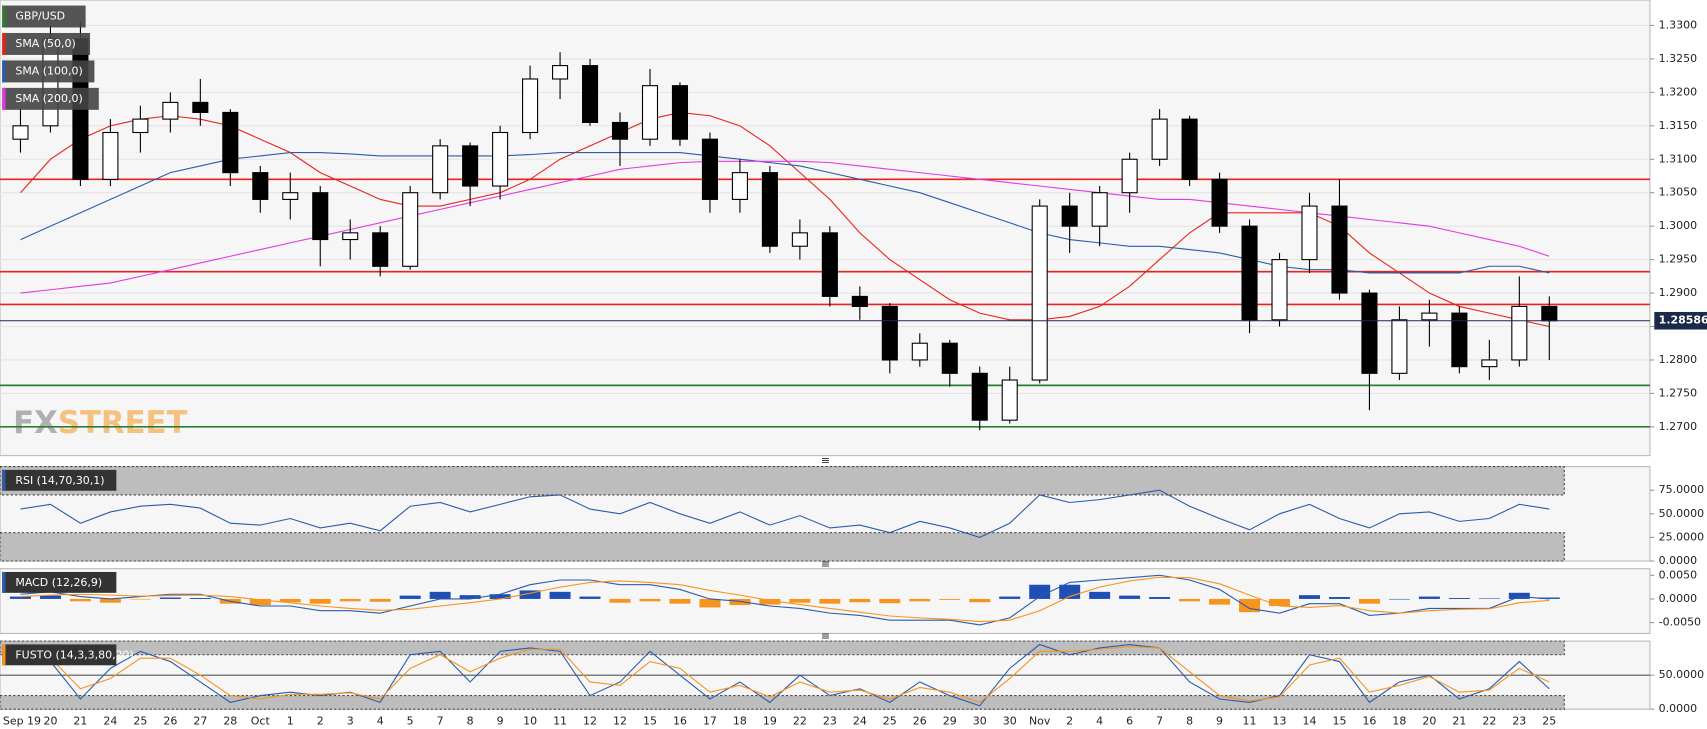  I want to click on y-tick-label: 1.3250, so click(1678, 58).